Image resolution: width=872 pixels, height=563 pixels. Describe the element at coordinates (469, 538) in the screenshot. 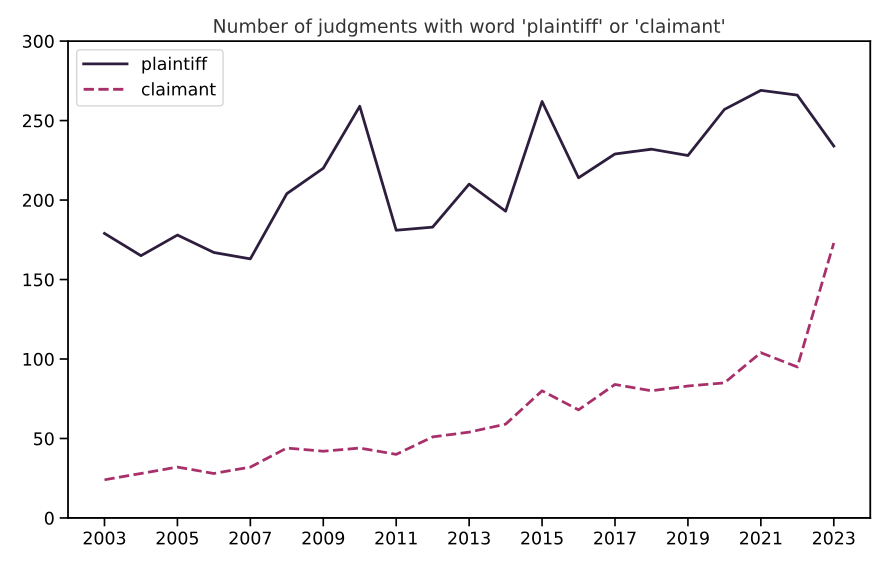

I see `x-tick-label: 2013` at that location.